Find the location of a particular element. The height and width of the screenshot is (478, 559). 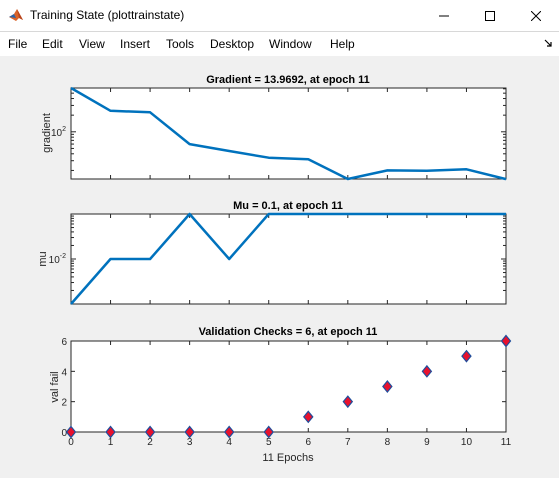

mu-ytick-label: 10-2 is located at coordinates (57, 259).